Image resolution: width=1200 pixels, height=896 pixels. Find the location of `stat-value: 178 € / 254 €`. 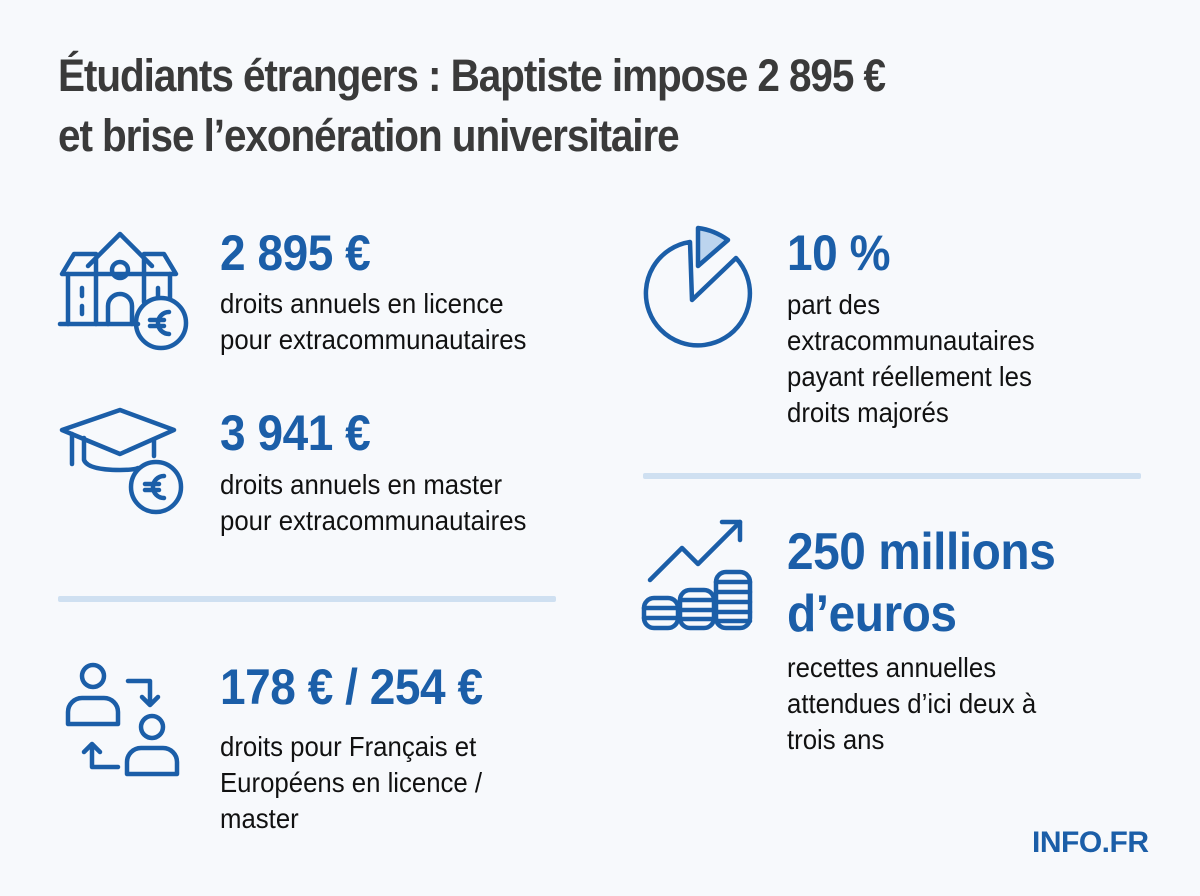

stat-value: 178 € / 254 € is located at coordinates (351, 687).